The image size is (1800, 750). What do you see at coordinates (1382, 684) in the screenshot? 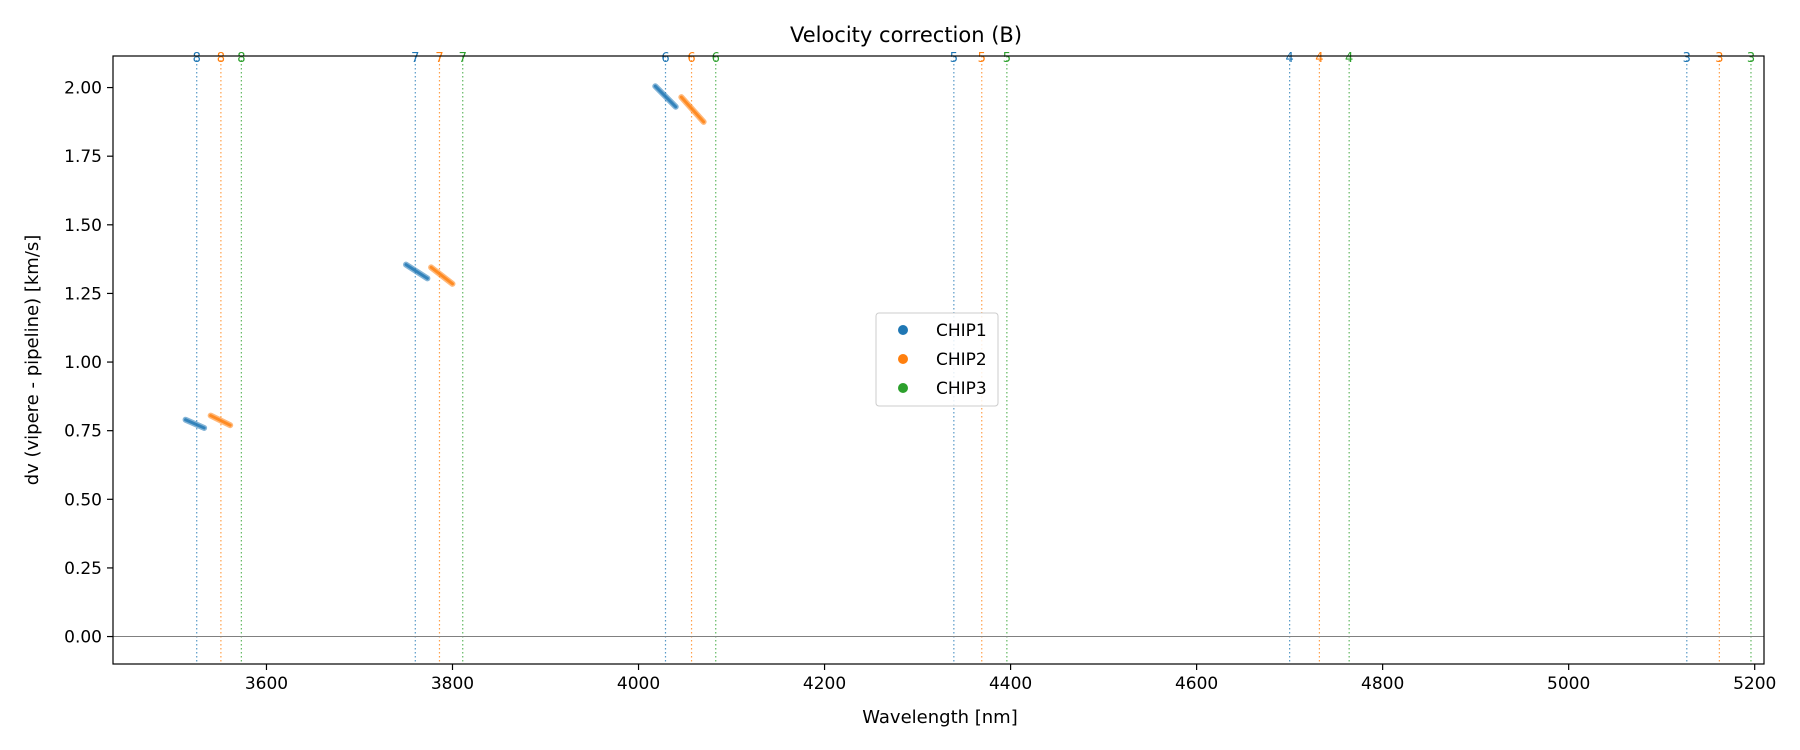
I see `x-tick-label: 4800` at bounding box center [1382, 684].